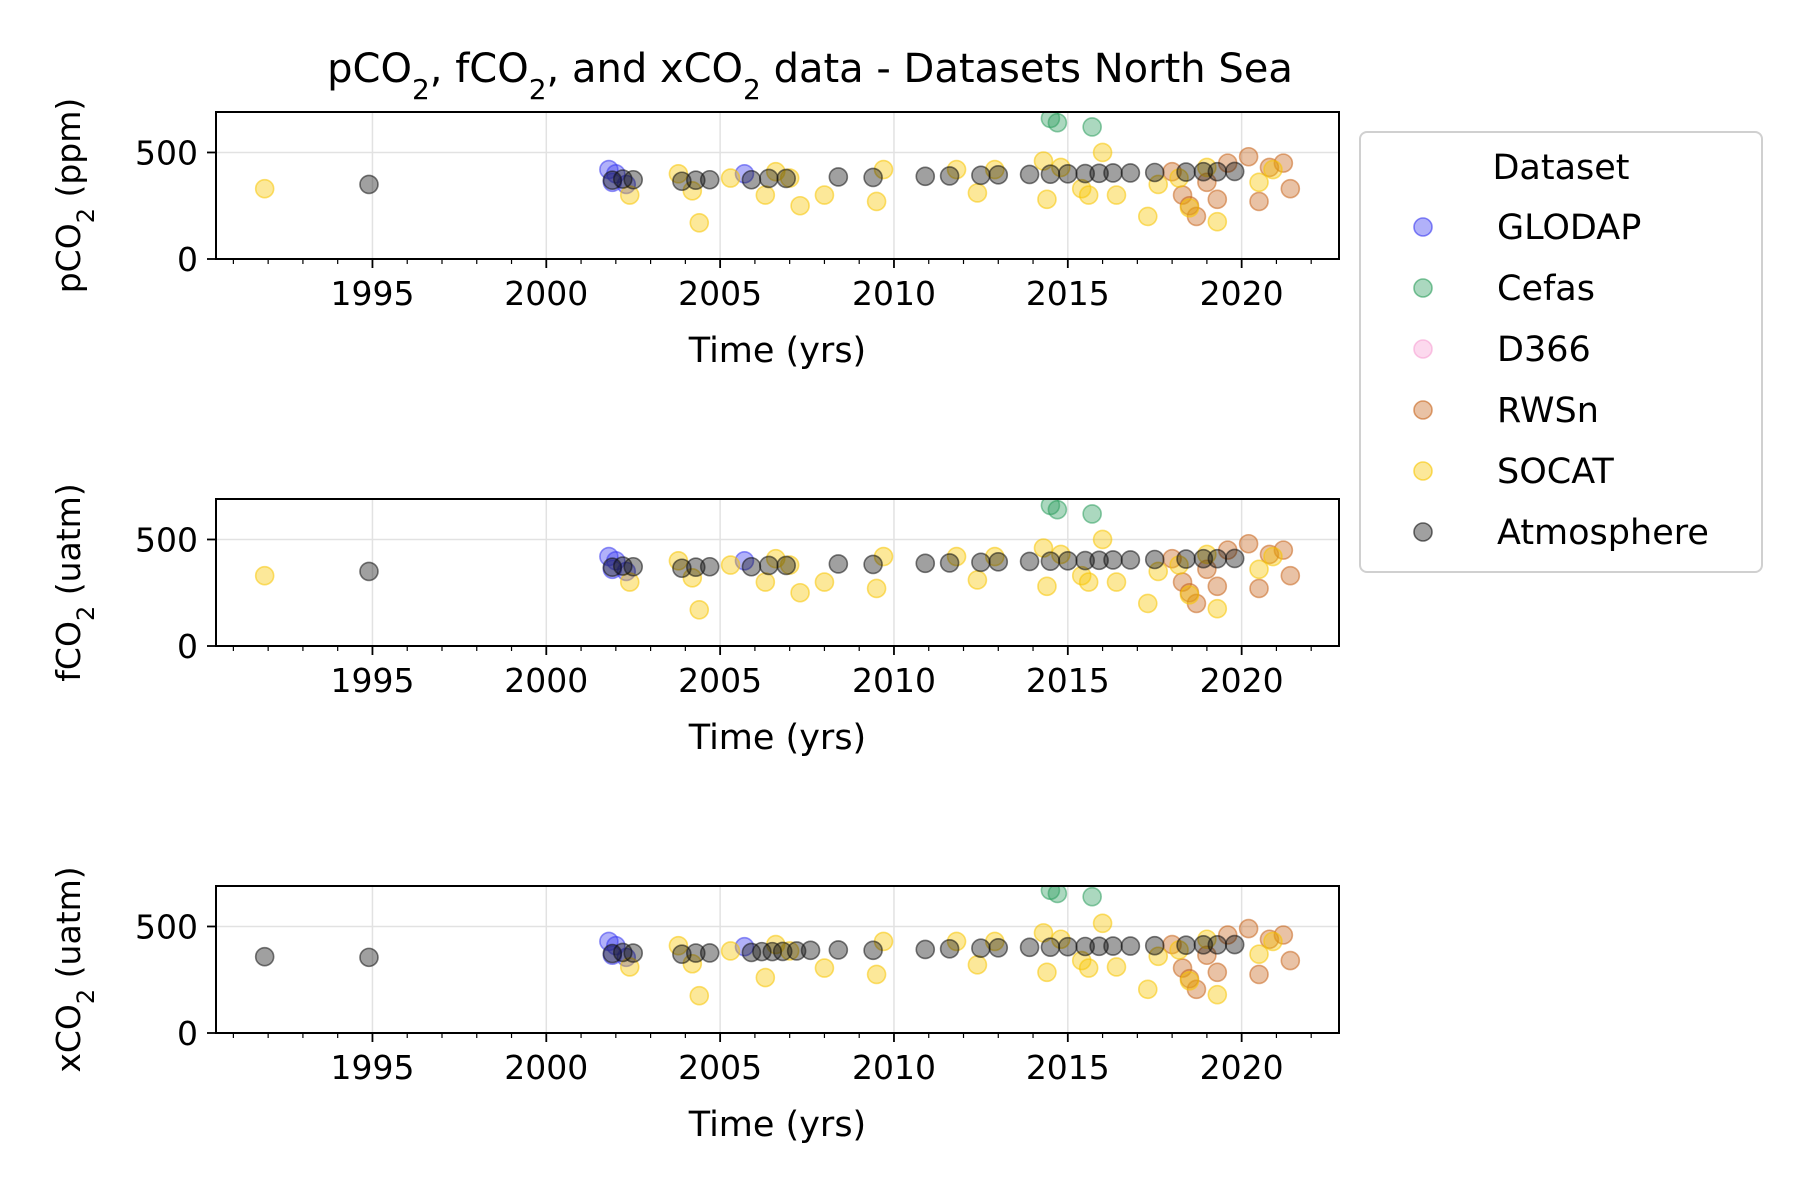  Describe the element at coordinates (1569, 228) in the screenshot. I see `legend-label: GLODAP` at that location.